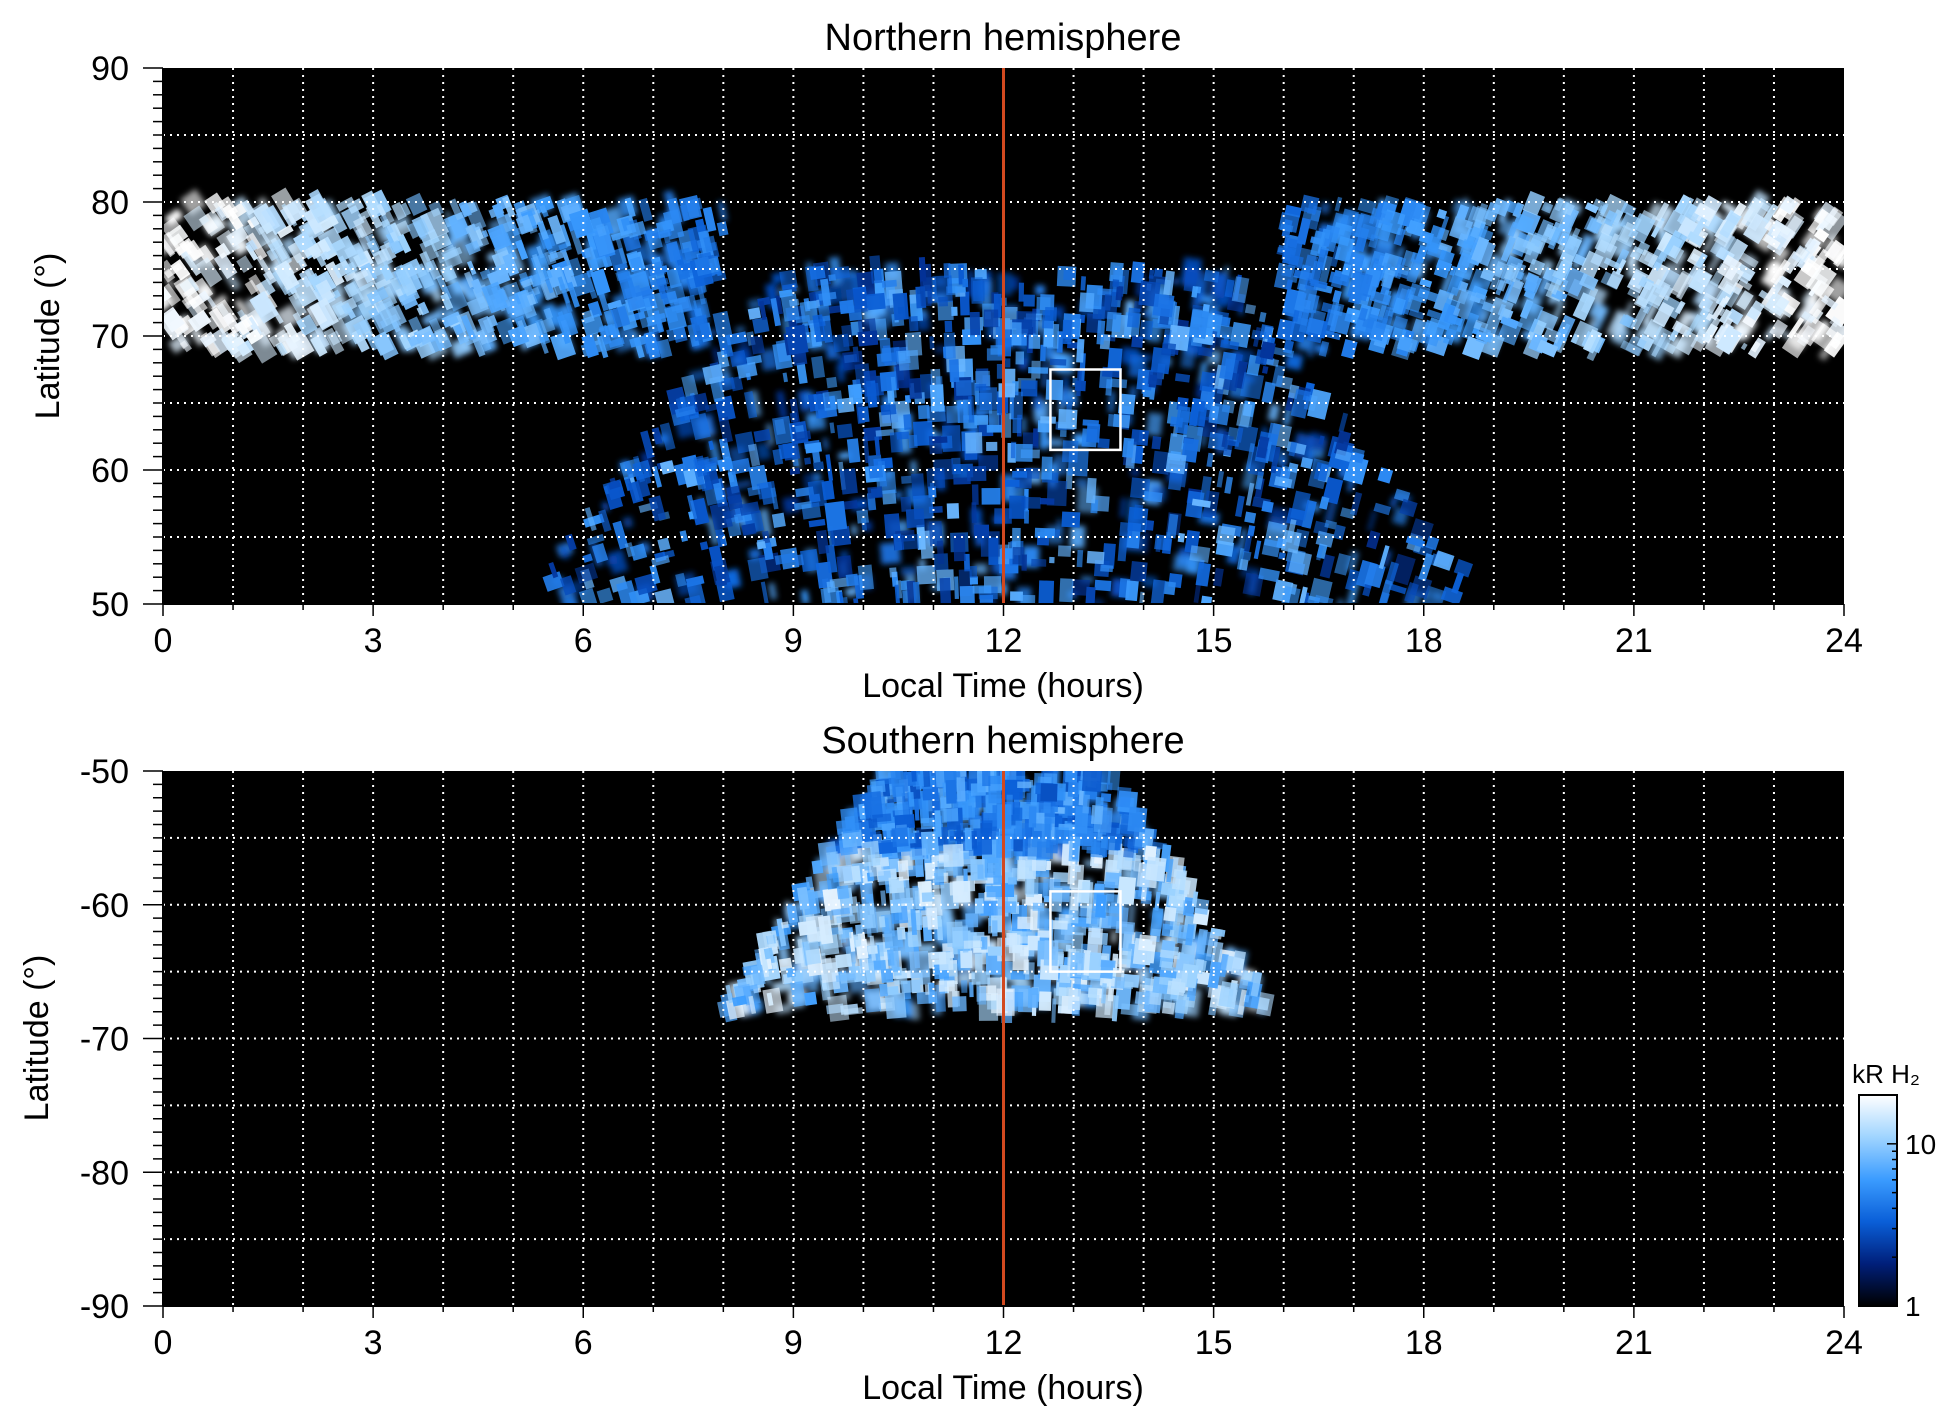 The width and height of the screenshot is (1950, 1423). I want to click on y-tick-label: 90, so click(110, 69).